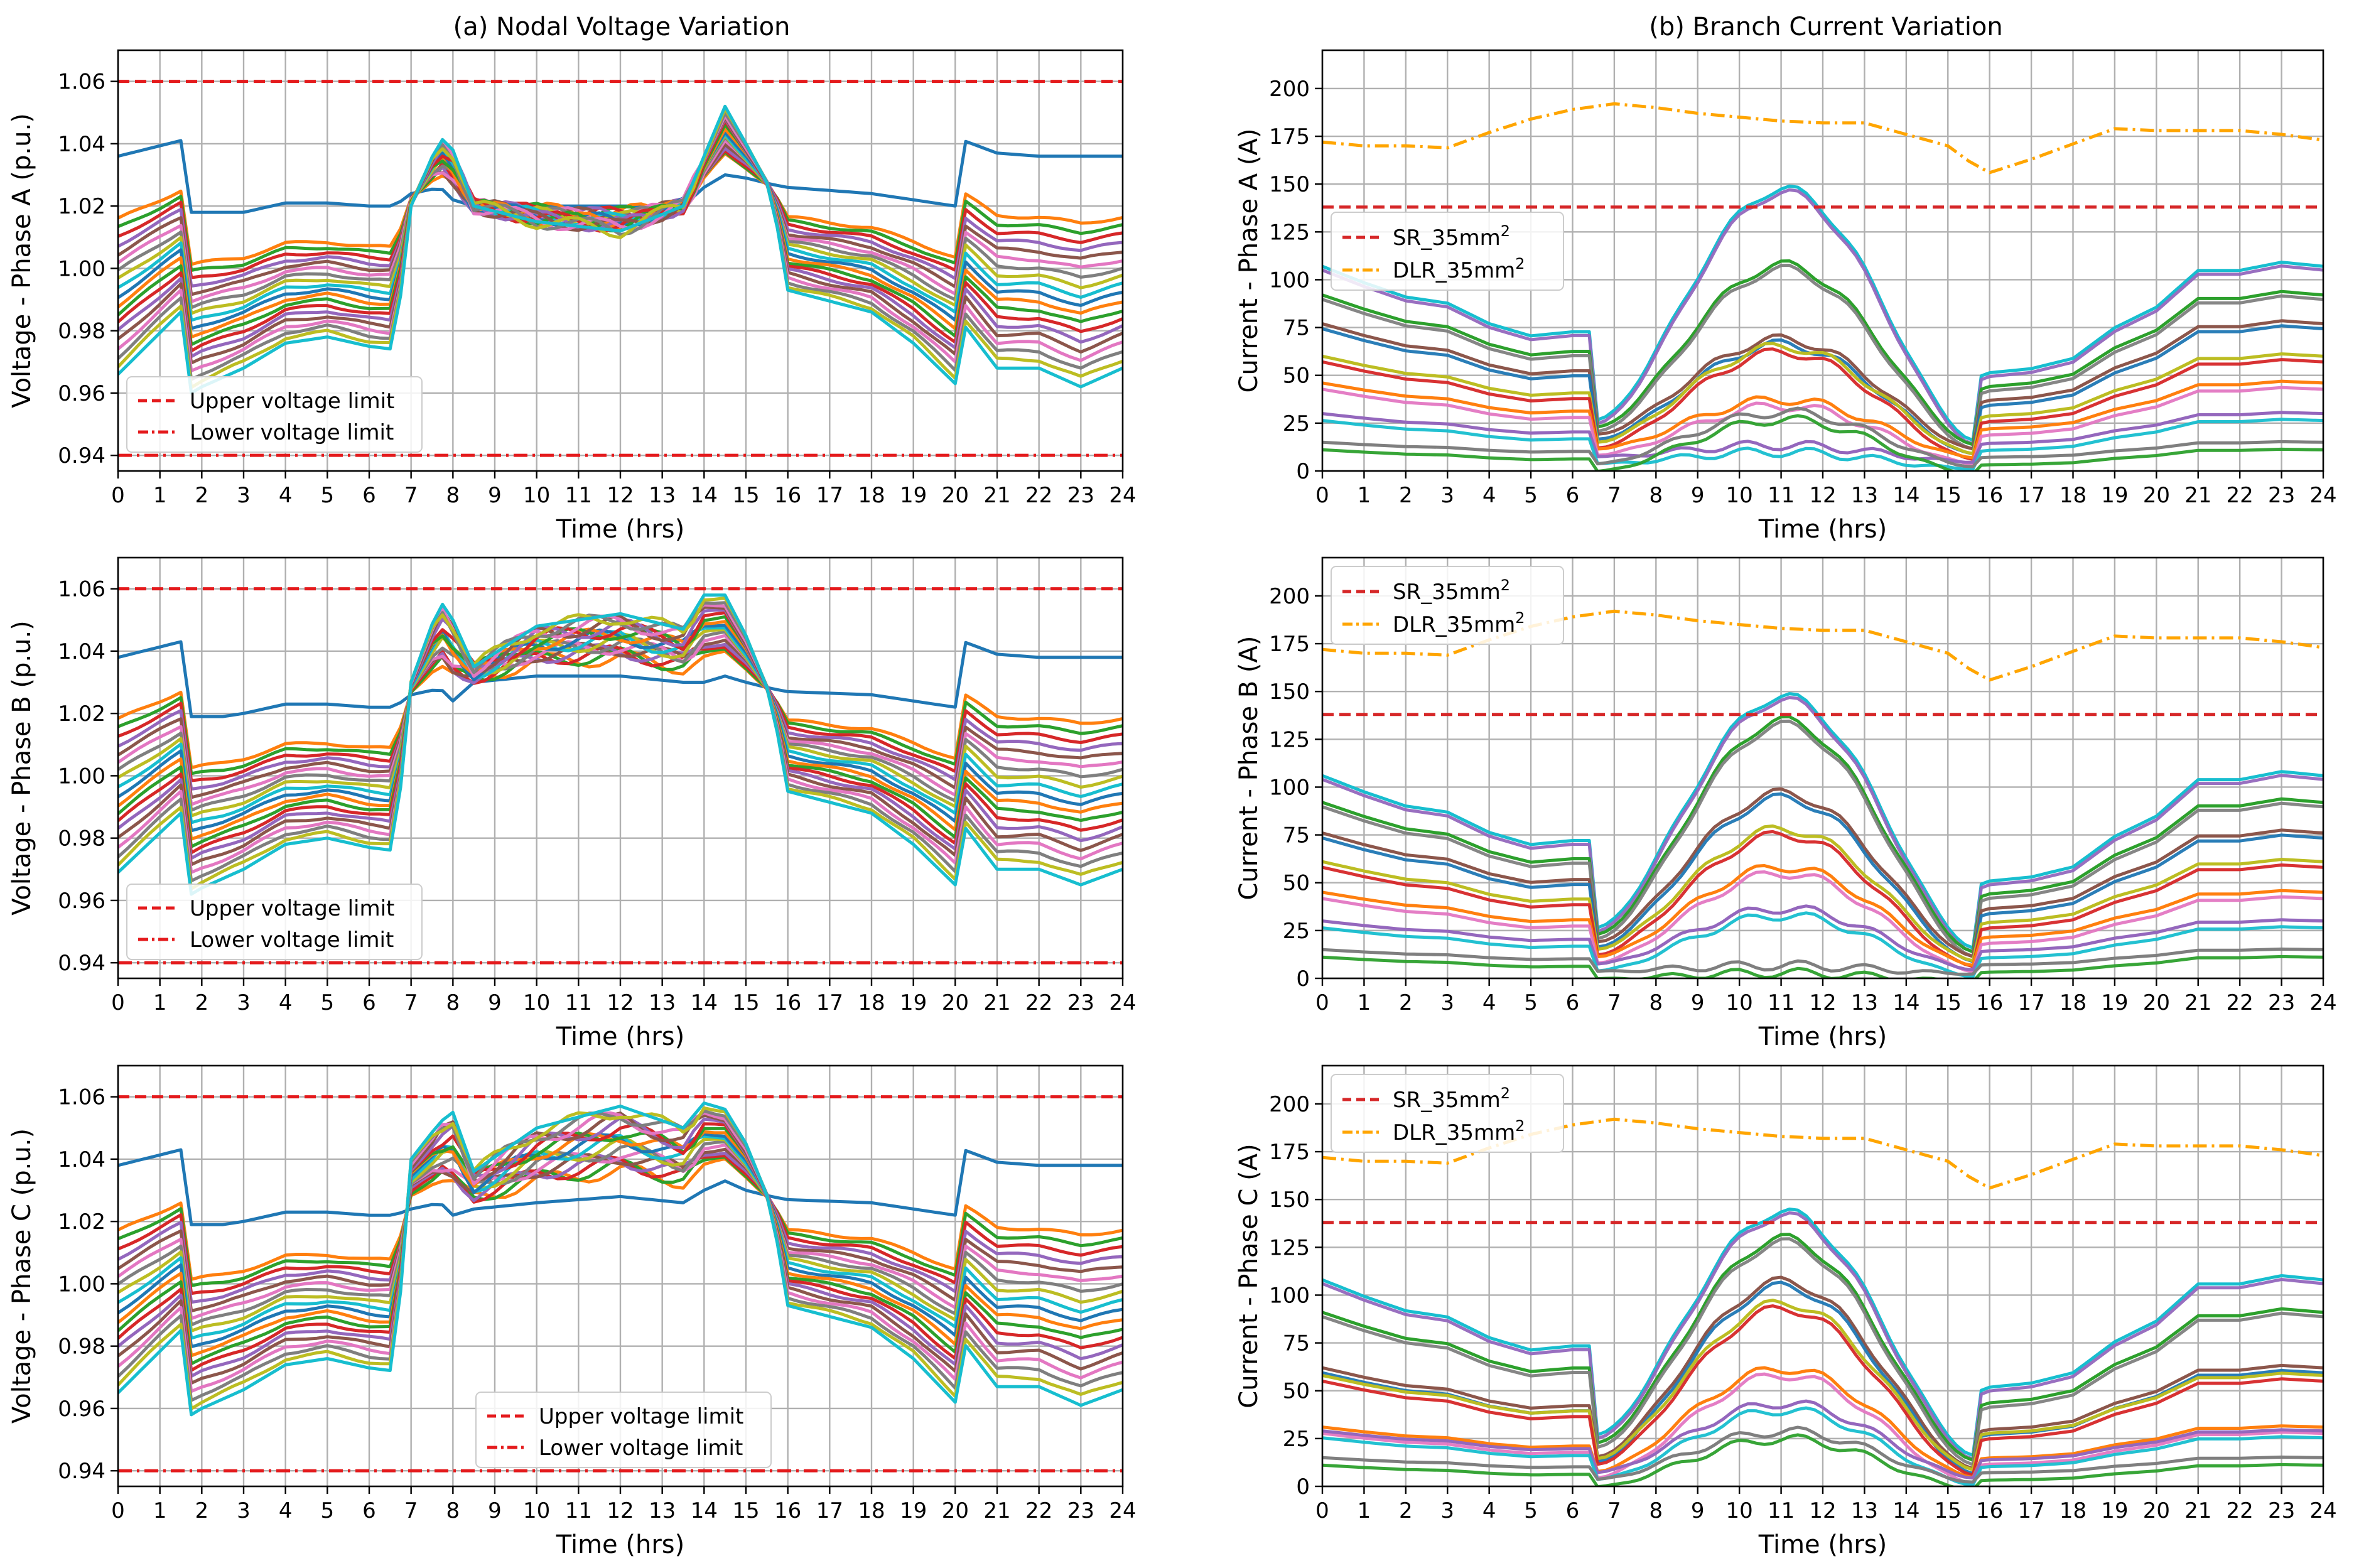  Describe the element at coordinates (82, 651) in the screenshot. I see `y-tick-label: 1.04` at that location.